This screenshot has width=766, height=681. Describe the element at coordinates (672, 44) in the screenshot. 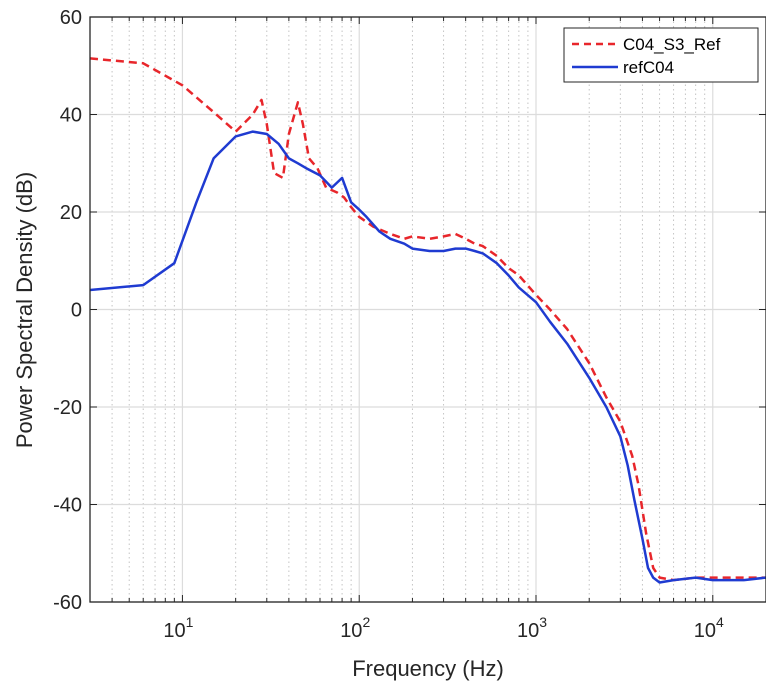

I see `legend-label-c04-s3-ref: C04_S3_Ref` at that location.